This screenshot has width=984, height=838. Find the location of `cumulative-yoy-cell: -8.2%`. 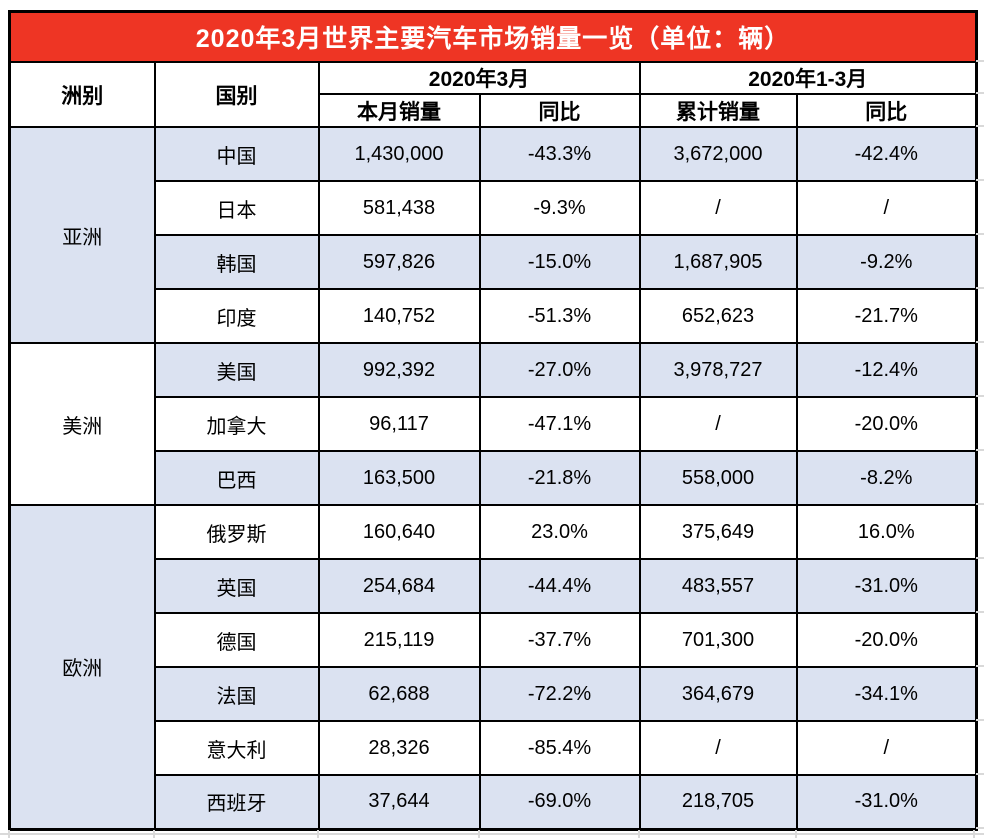

cumulative-yoy-cell: -8.2% is located at coordinates (886, 478).